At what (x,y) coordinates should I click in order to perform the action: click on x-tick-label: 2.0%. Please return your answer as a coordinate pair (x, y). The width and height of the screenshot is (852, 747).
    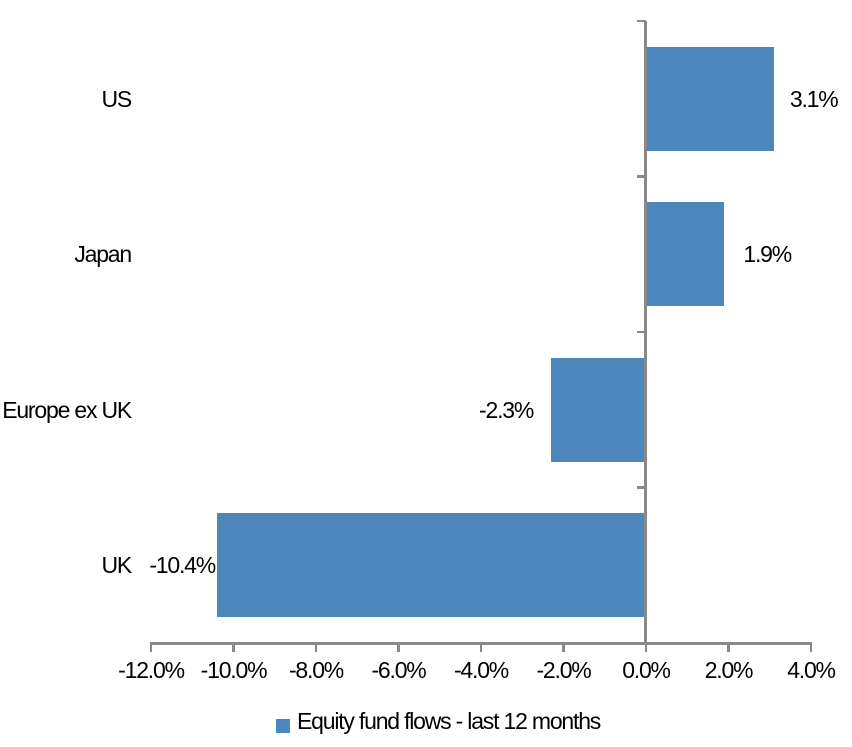
    Looking at the image, I should click on (729, 670).